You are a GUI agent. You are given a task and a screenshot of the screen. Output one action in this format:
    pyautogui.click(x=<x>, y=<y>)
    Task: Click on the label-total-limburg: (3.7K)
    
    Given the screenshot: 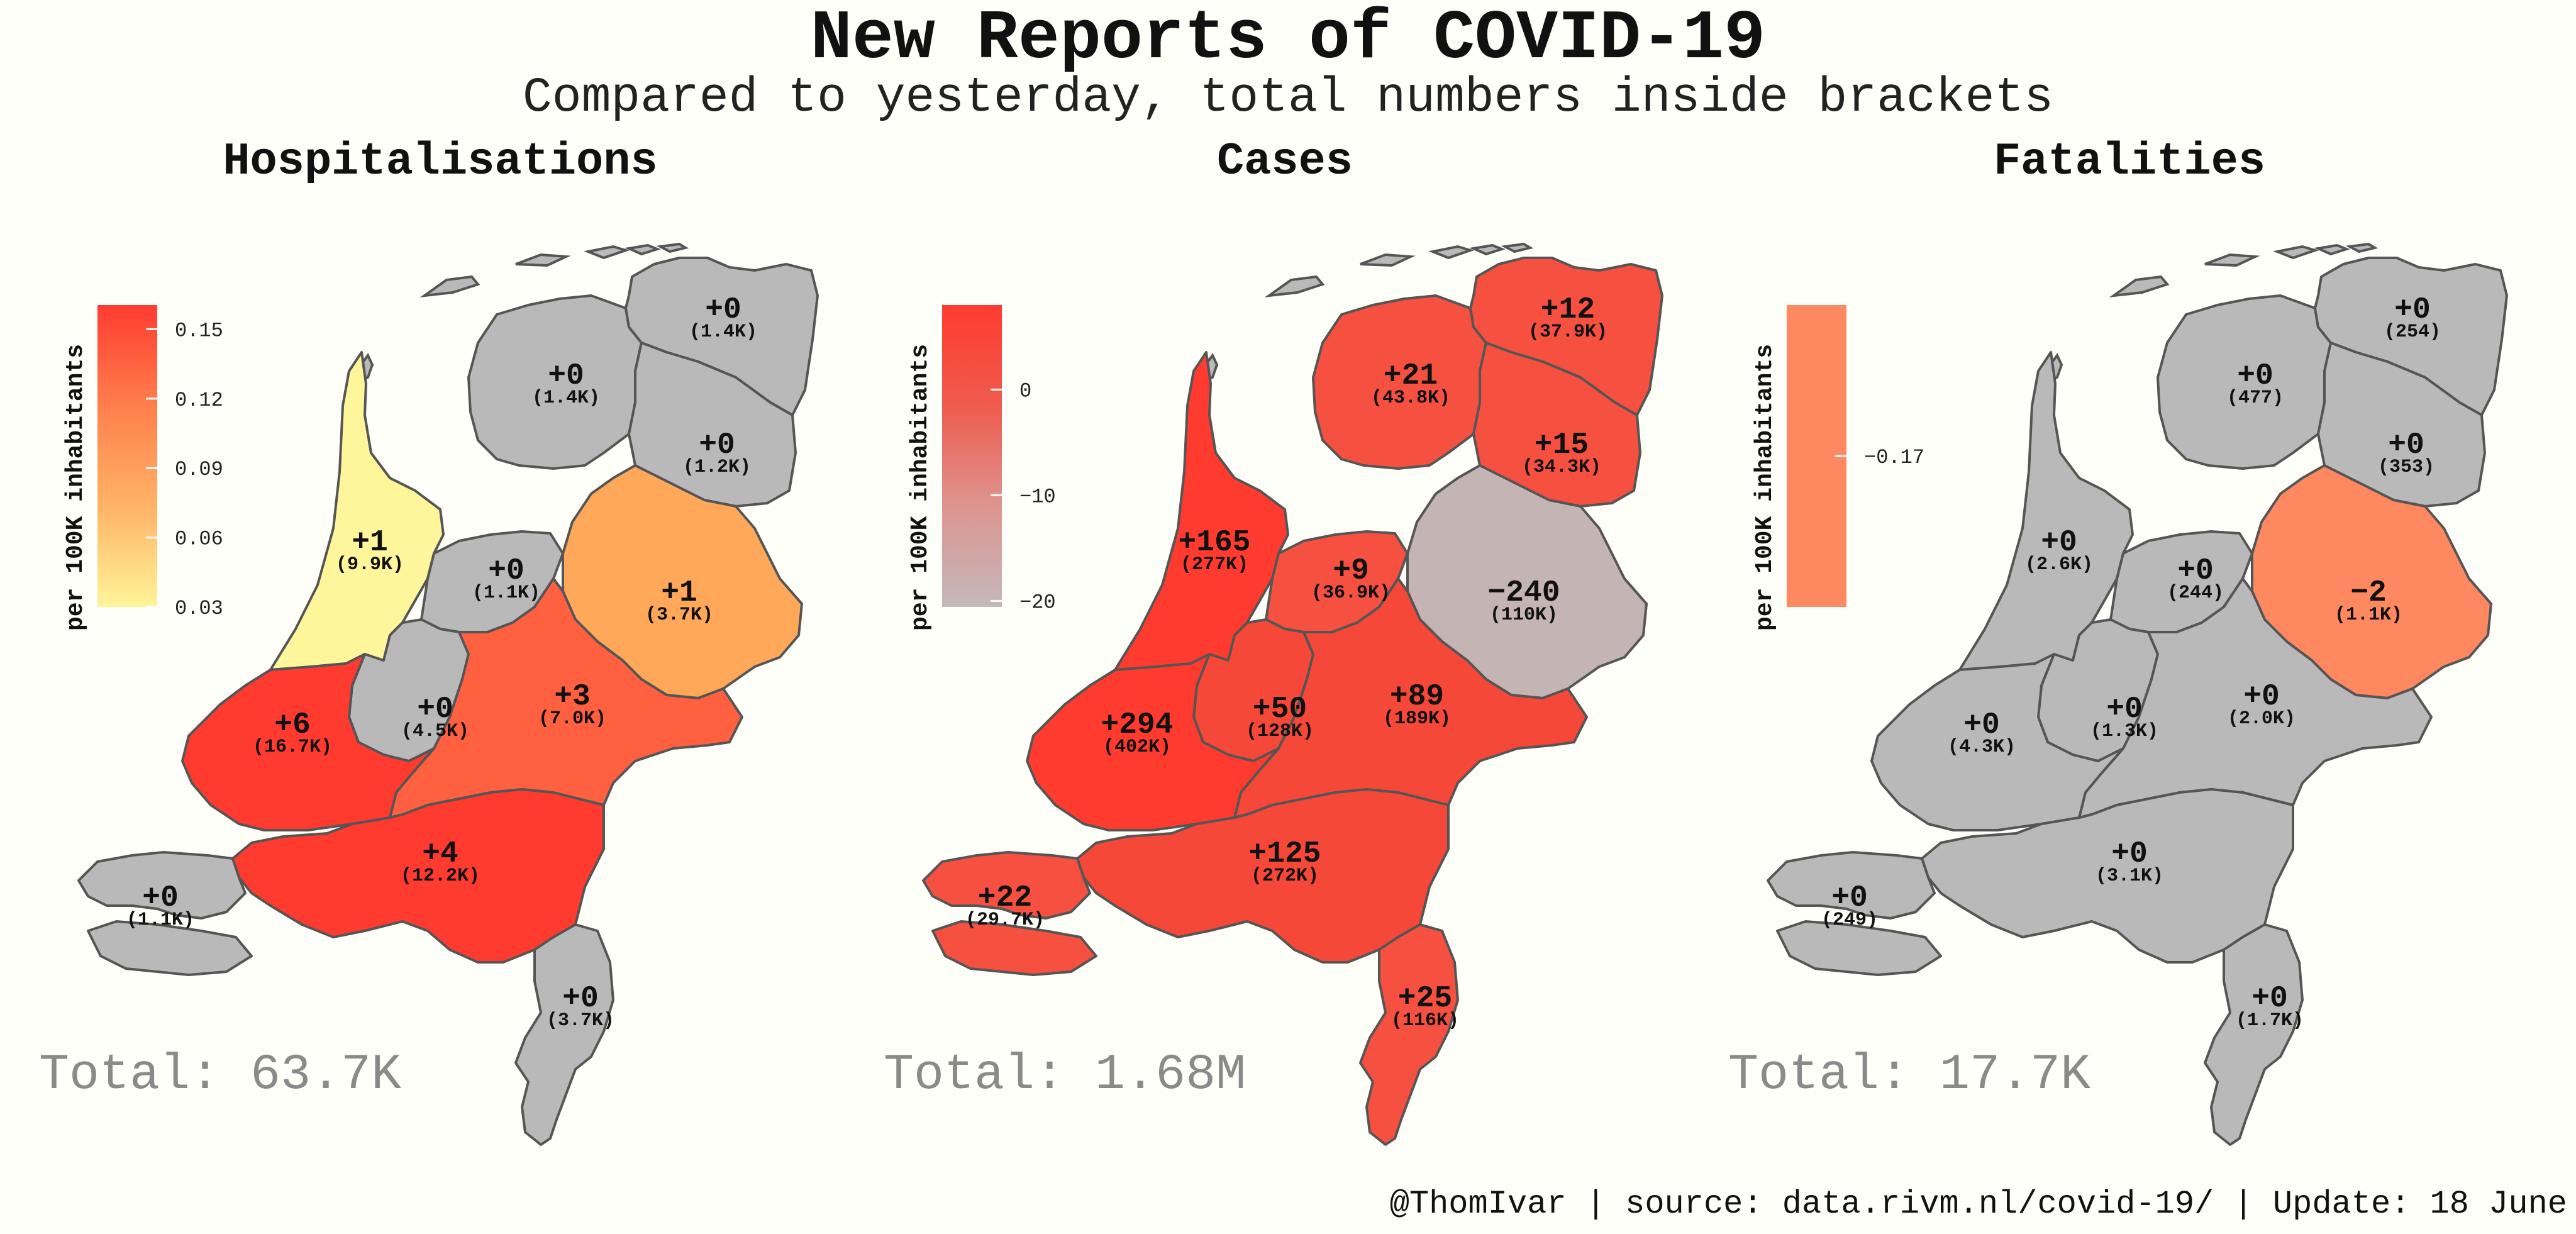 What is the action you would take?
    pyautogui.click(x=580, y=1021)
    